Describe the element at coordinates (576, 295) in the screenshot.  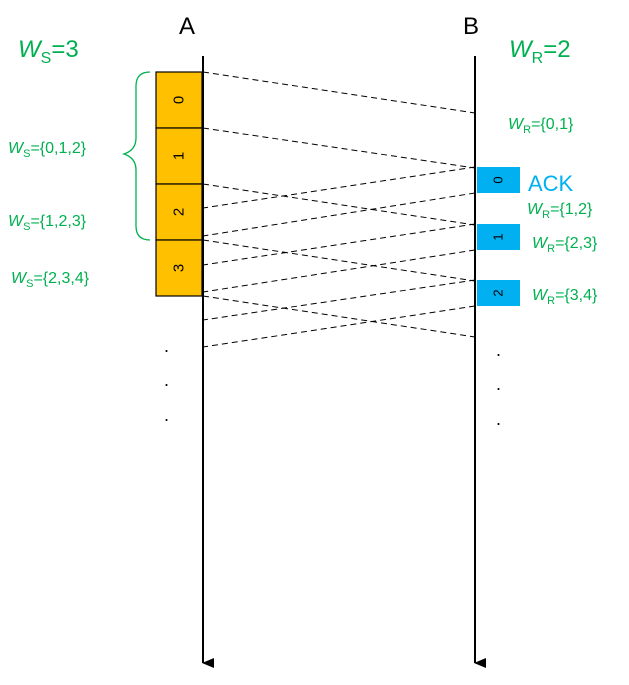
I see `receiver-state-3-value: ={3,4}` at that location.